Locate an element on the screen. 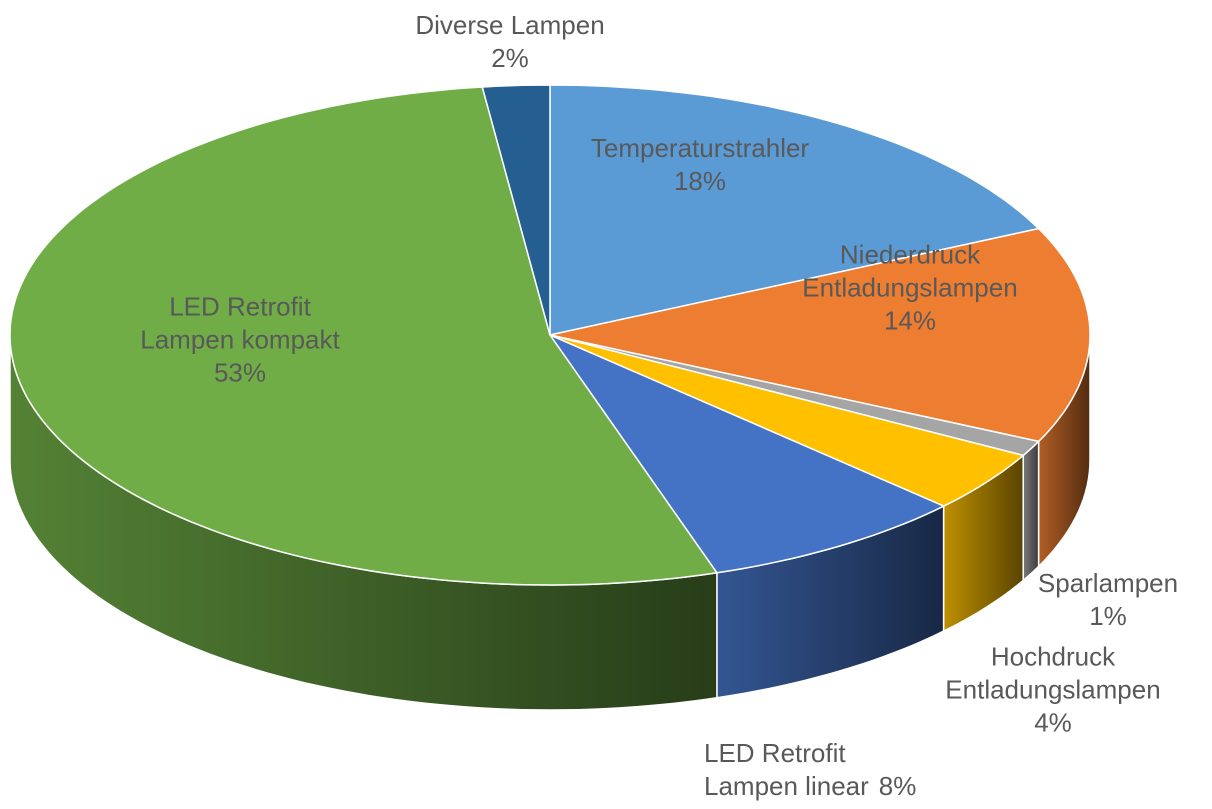  value-label: 8% is located at coordinates (897, 786).